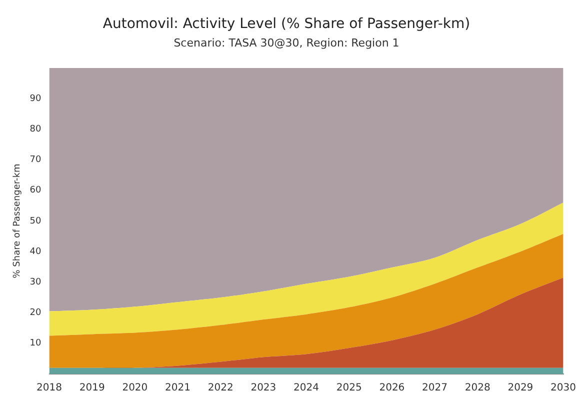 The height and width of the screenshot is (405, 587). Describe the element at coordinates (36, 221) in the screenshot. I see `y-tick-label: 50` at that location.